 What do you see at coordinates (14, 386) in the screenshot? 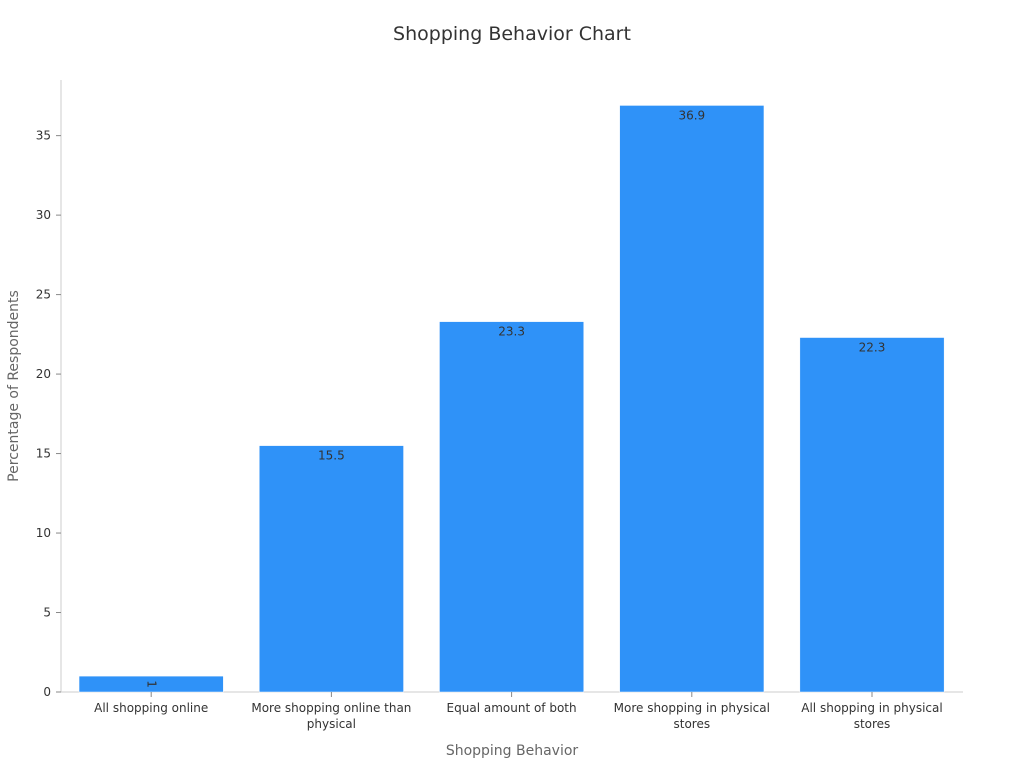
I see `y-axis-label: Percentage of Respondents` at bounding box center [14, 386].